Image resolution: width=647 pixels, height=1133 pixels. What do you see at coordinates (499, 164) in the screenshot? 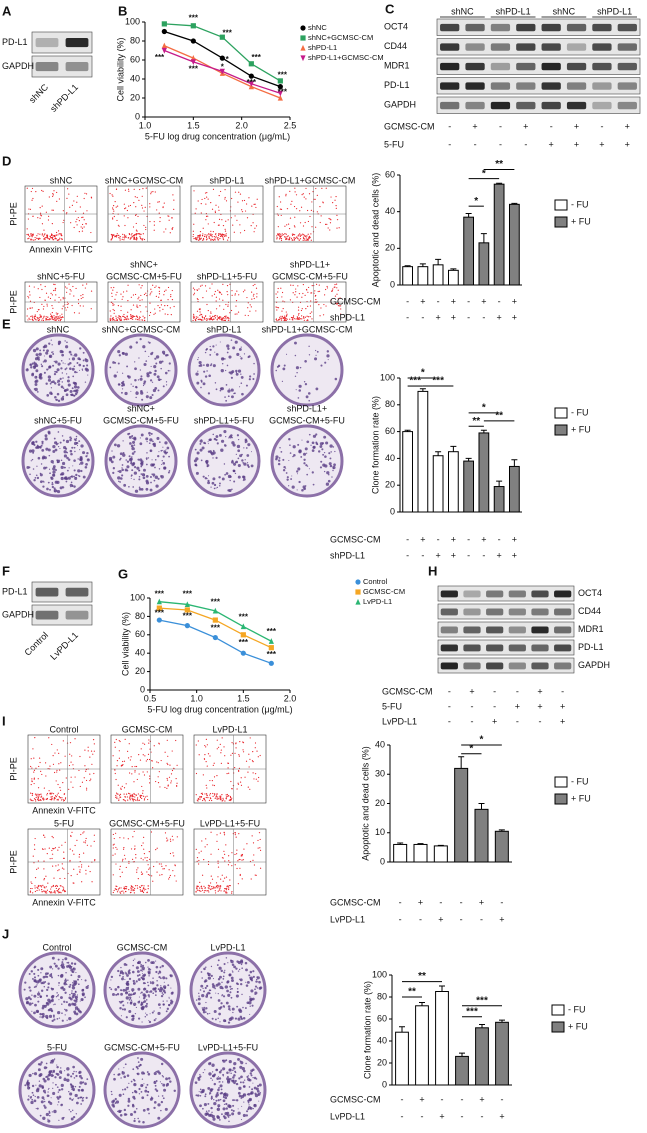
I see `significance: **` at bounding box center [499, 164].